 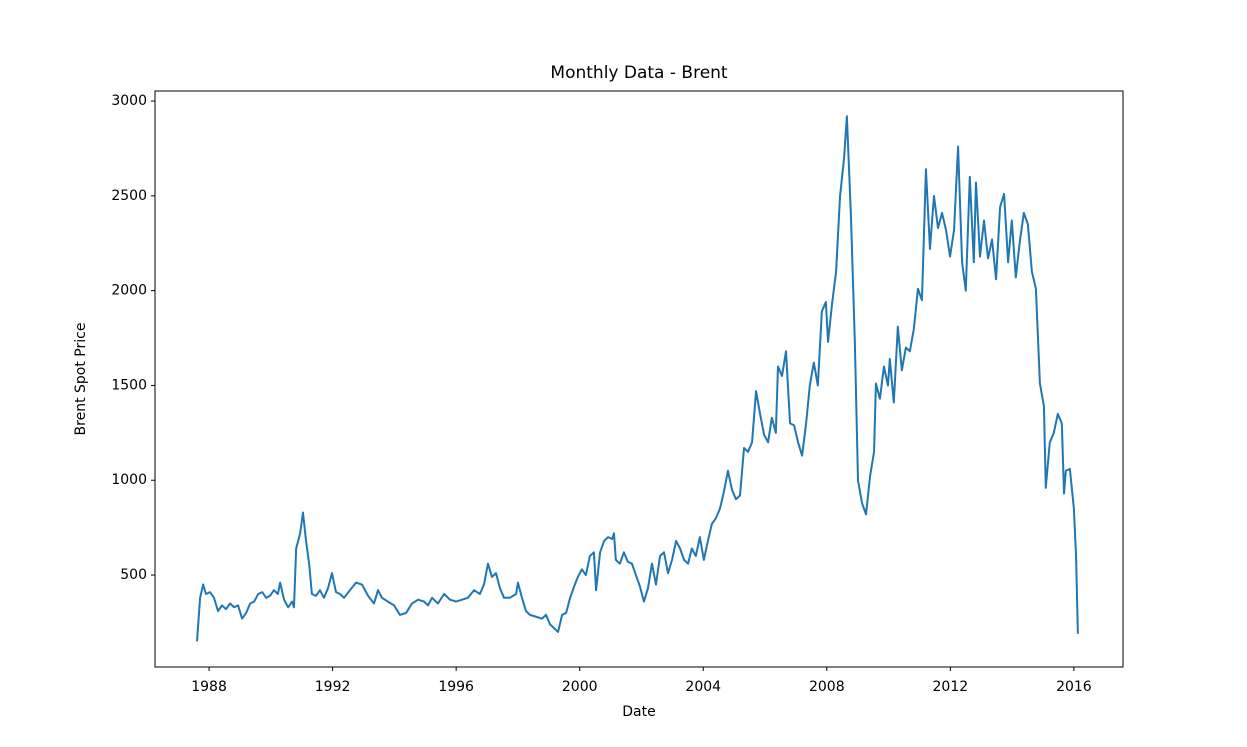 I want to click on x-axis-label: Date, so click(x=638, y=712).